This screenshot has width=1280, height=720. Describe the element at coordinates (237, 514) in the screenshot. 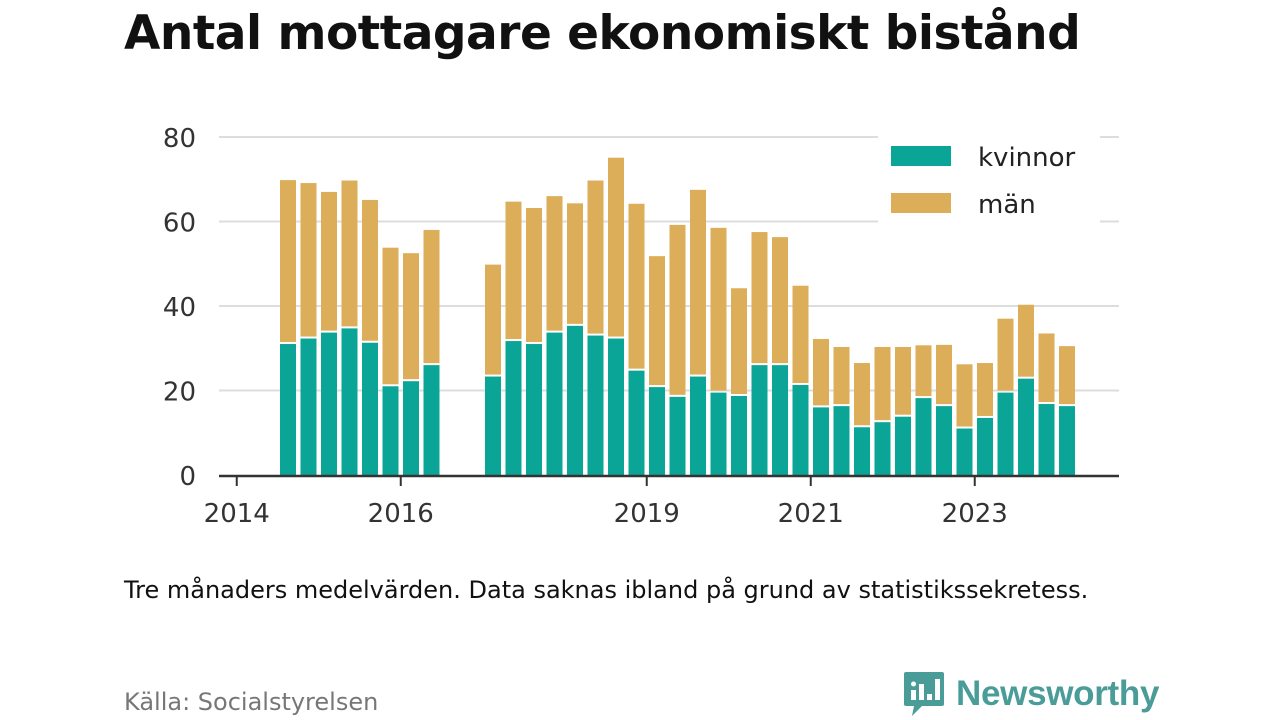

I see `x-tick-label: 2014` at that location.